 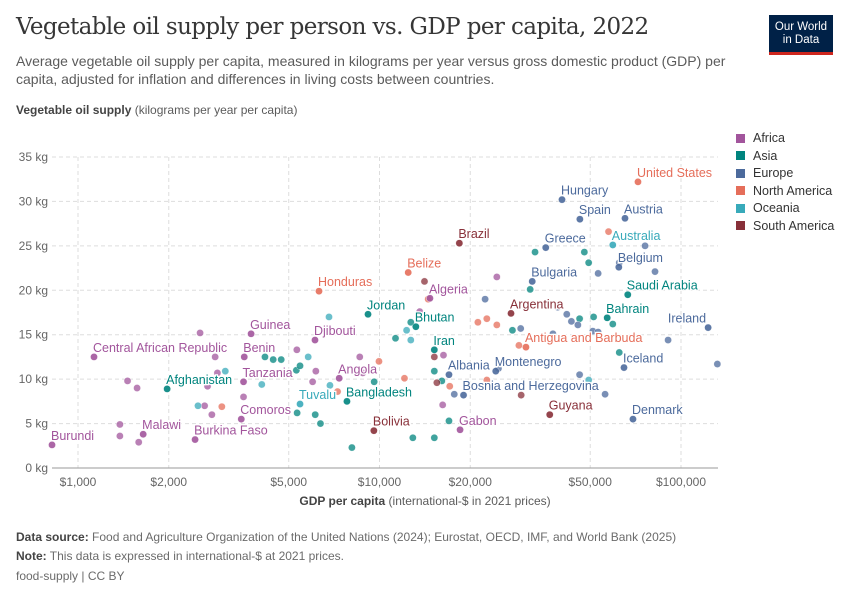 I want to click on y-tick-label: 35 kg, so click(x=33, y=157).